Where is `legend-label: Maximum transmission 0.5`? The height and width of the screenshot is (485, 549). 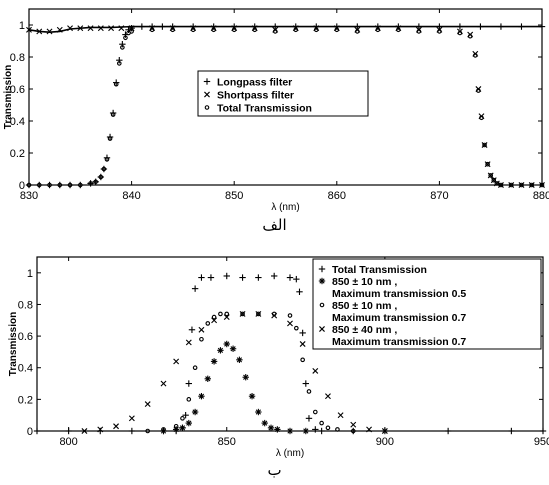 legend-label: Maximum transmission 0.5 is located at coordinates (399, 294).